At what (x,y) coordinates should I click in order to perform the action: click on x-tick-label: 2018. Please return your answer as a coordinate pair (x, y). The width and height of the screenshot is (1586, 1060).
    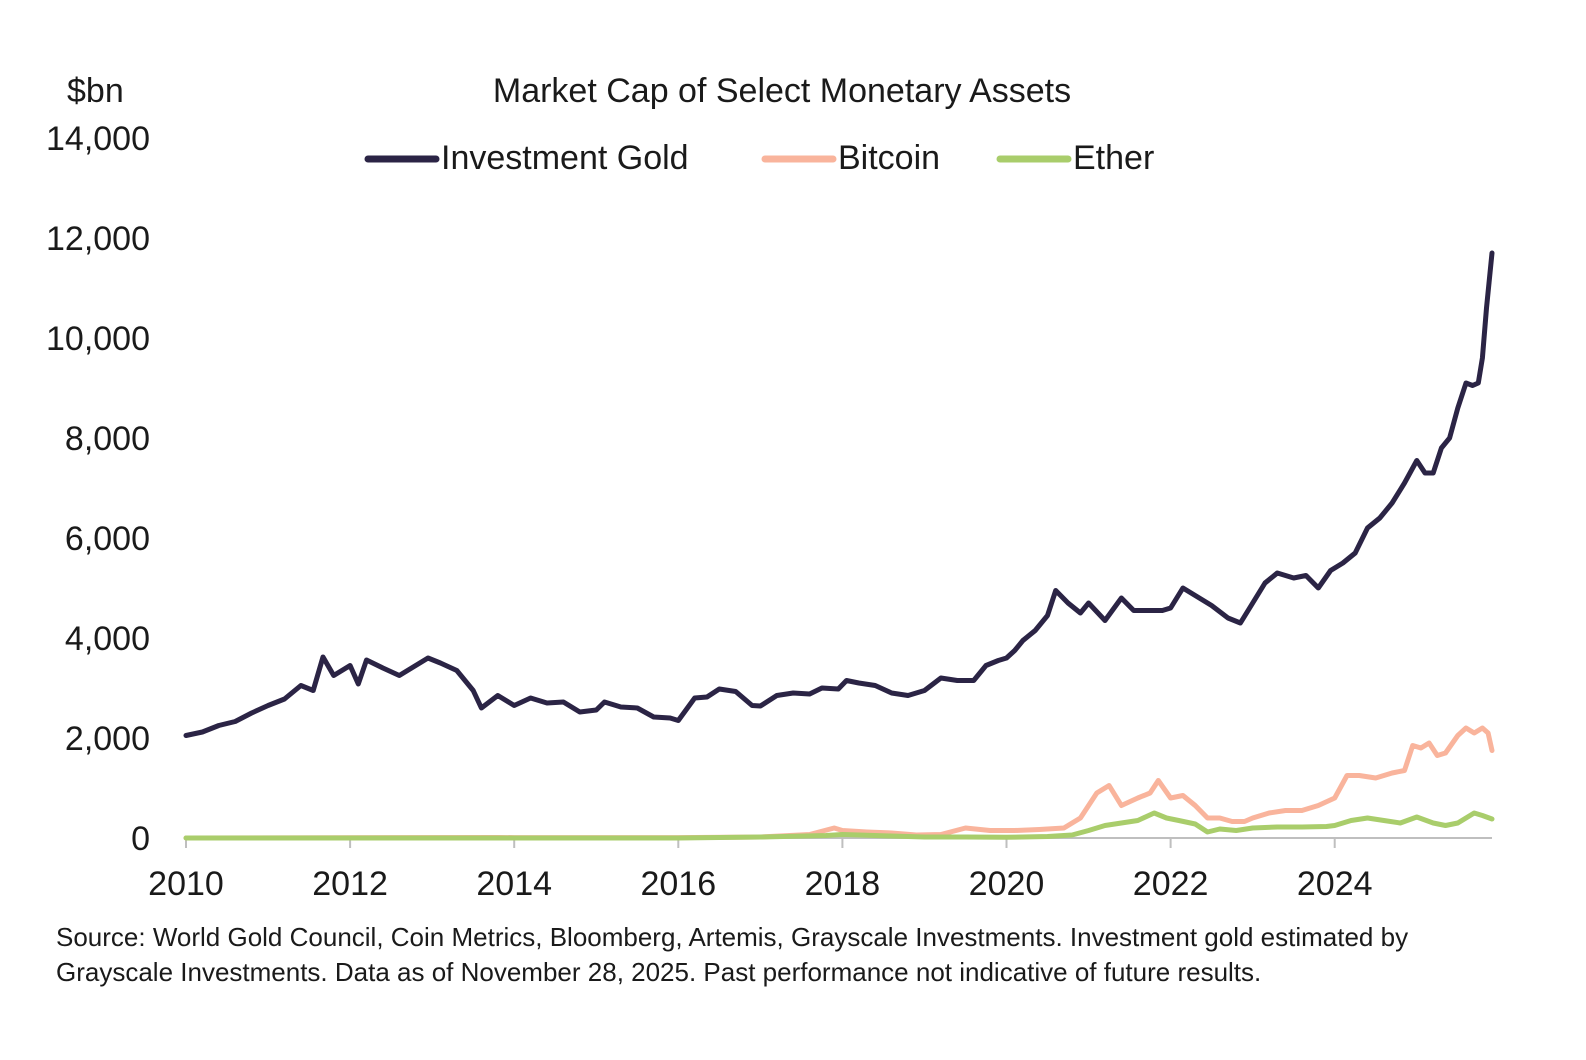
    Looking at the image, I should click on (843, 884).